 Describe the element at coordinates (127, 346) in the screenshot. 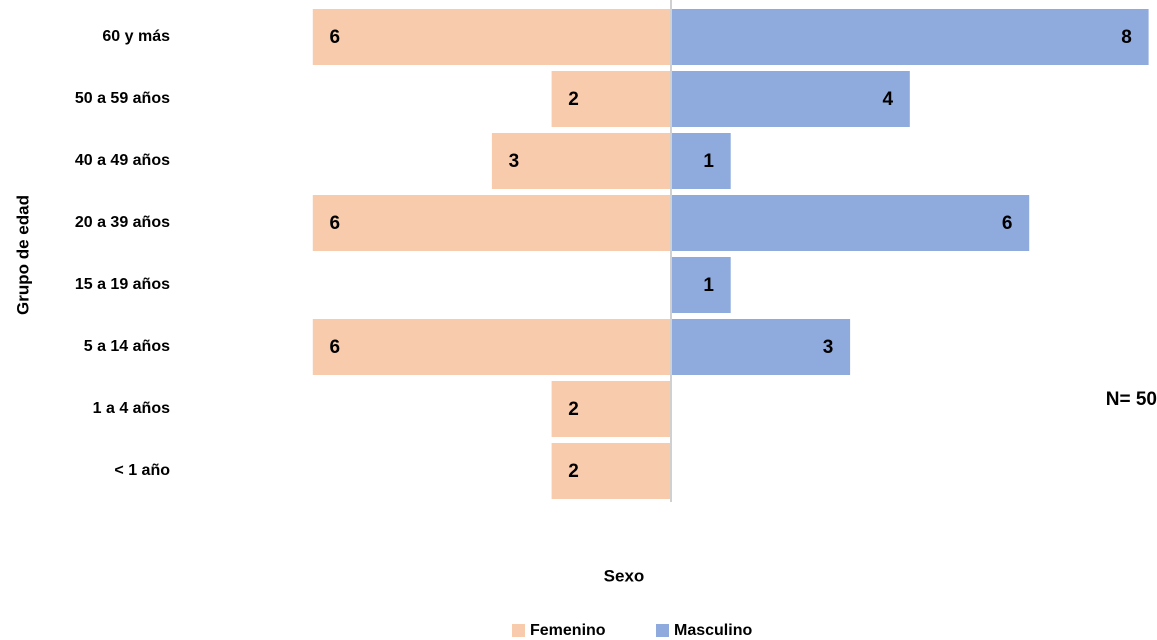

I see `y-tick-label: 5 a 14 años` at that location.